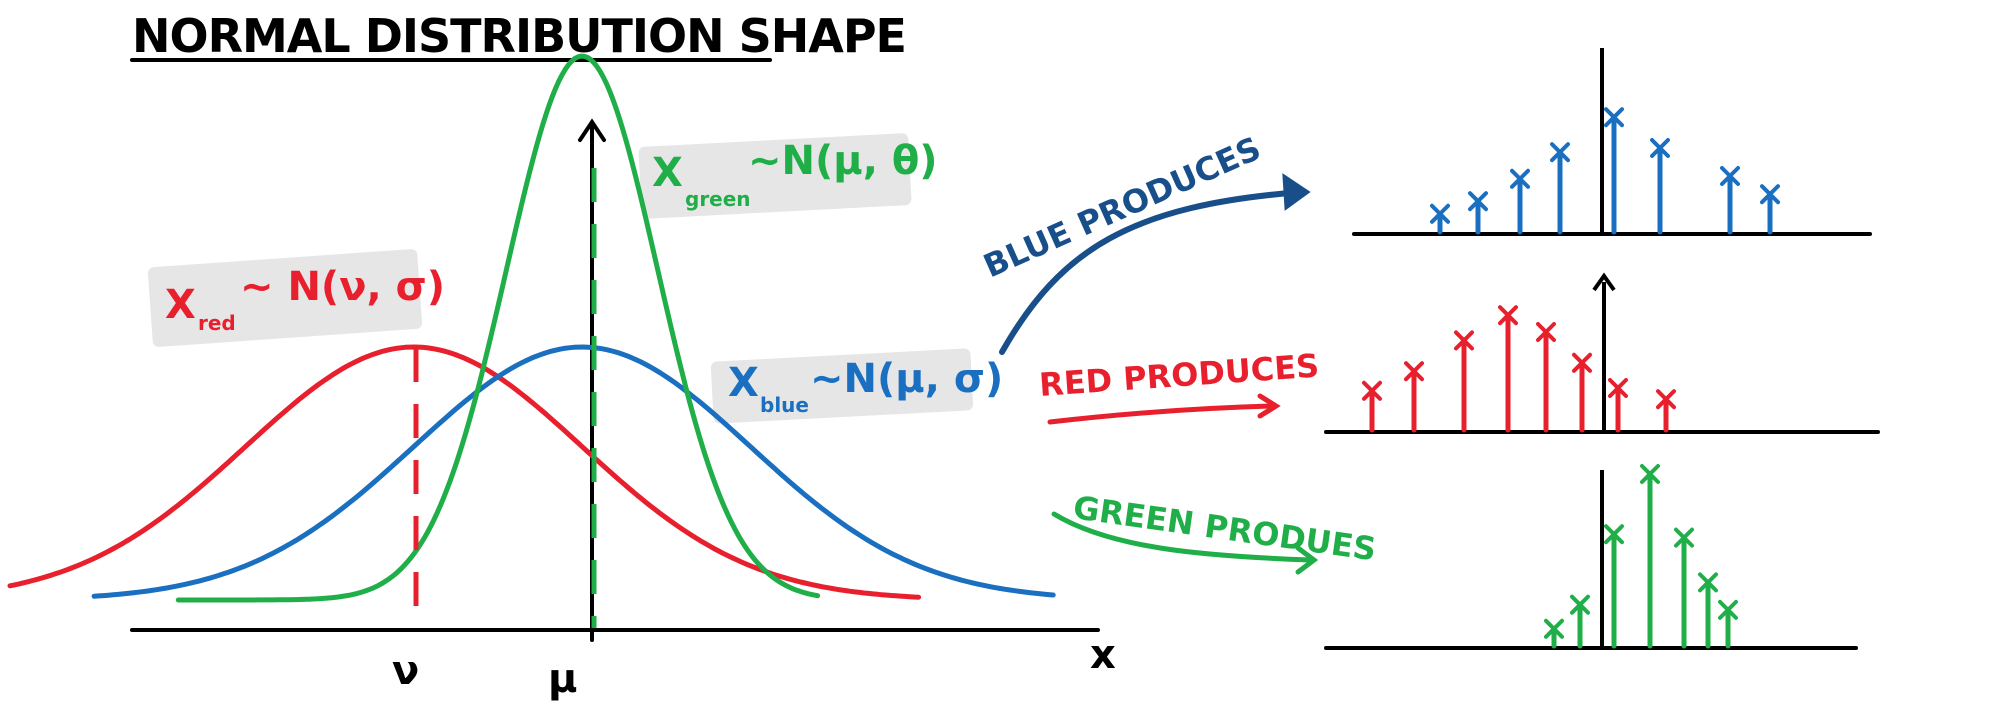 The image size is (2000, 712). Describe the element at coordinates (1103, 655) in the screenshot. I see `x-axis-label: x` at that location.